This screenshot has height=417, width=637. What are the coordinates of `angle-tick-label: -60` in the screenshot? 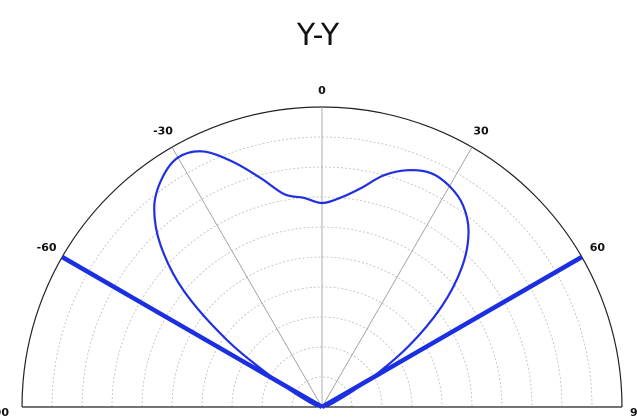 It's located at (47, 247).